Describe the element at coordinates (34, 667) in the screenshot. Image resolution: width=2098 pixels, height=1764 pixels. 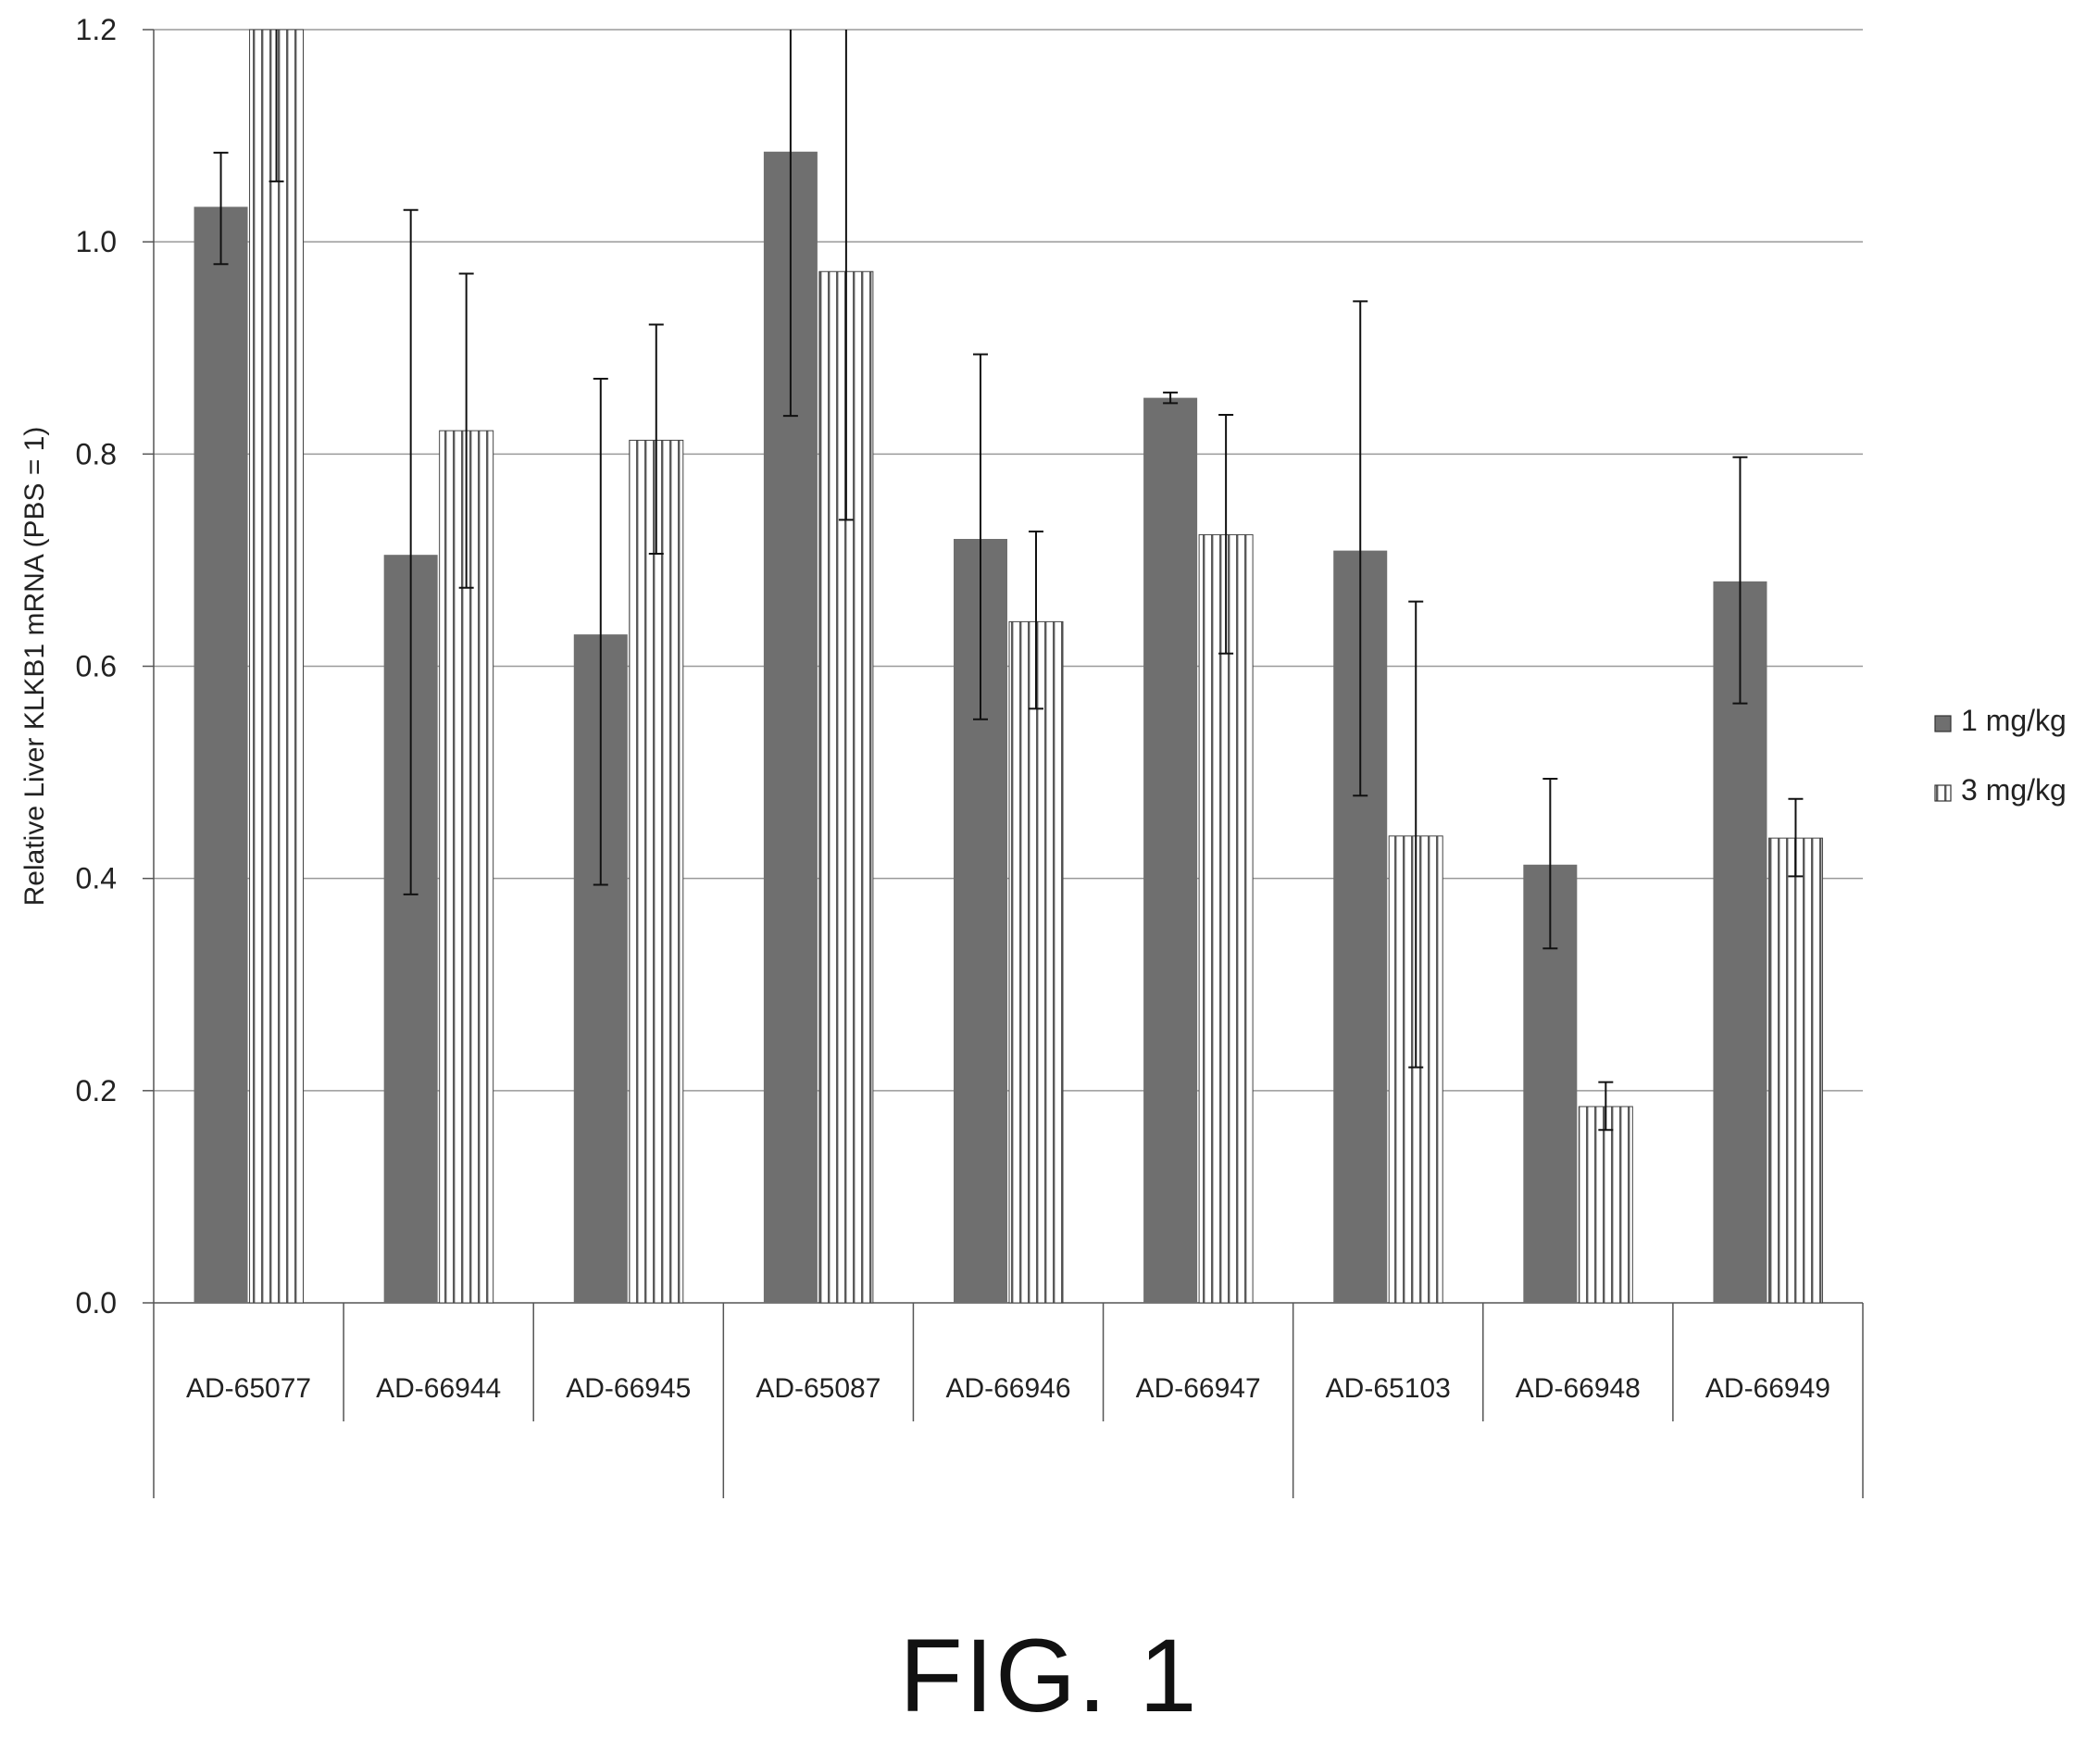
I see `y-axis-label: Relative Liver KLKB1 mRNA (PBS = 1)` at that location.